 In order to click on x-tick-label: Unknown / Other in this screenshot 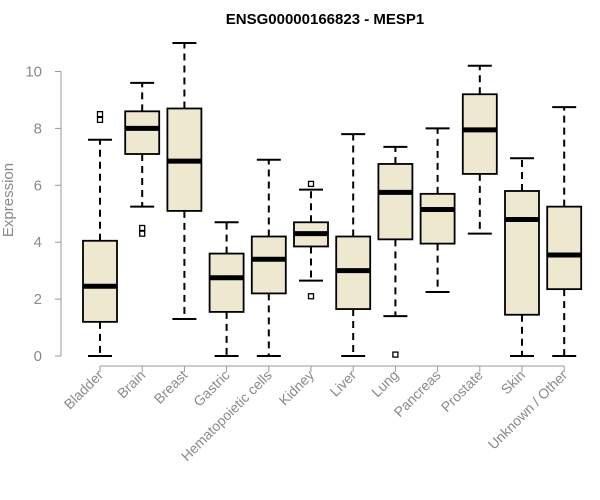, I will do `click(528, 410)`.